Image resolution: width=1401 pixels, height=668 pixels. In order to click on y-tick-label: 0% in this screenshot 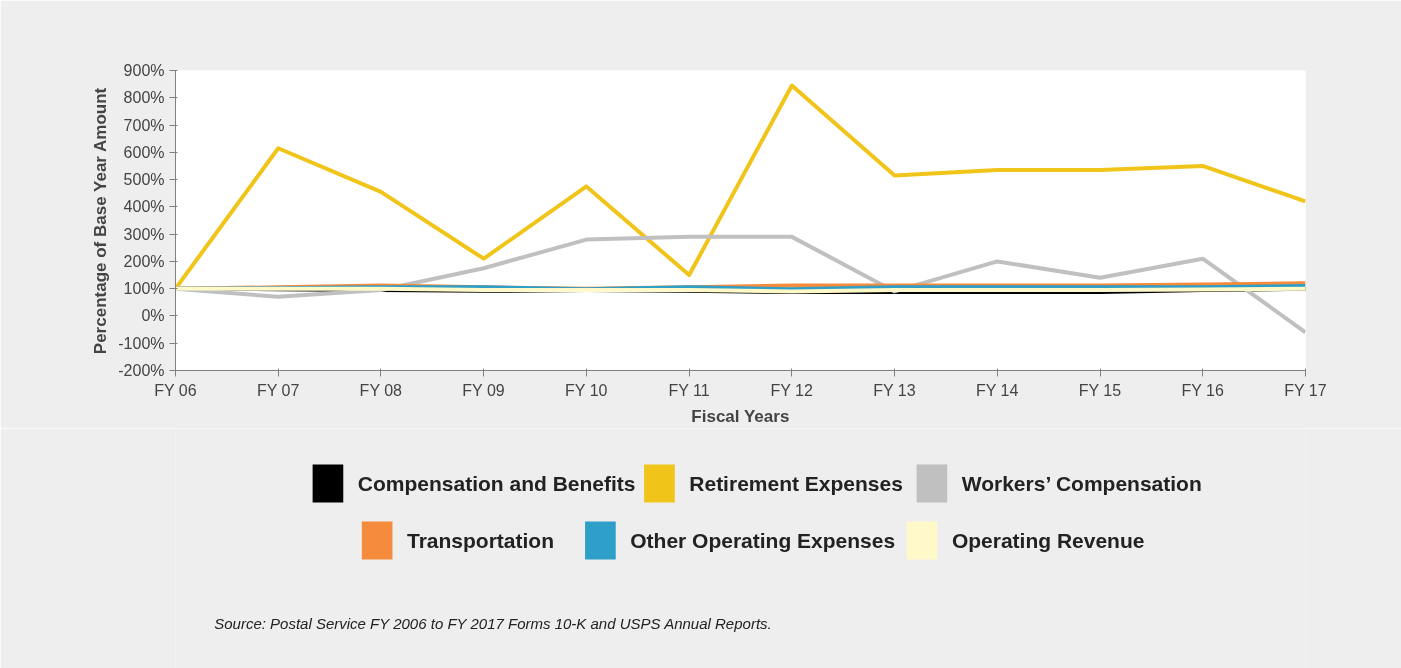, I will do `click(153, 316)`.